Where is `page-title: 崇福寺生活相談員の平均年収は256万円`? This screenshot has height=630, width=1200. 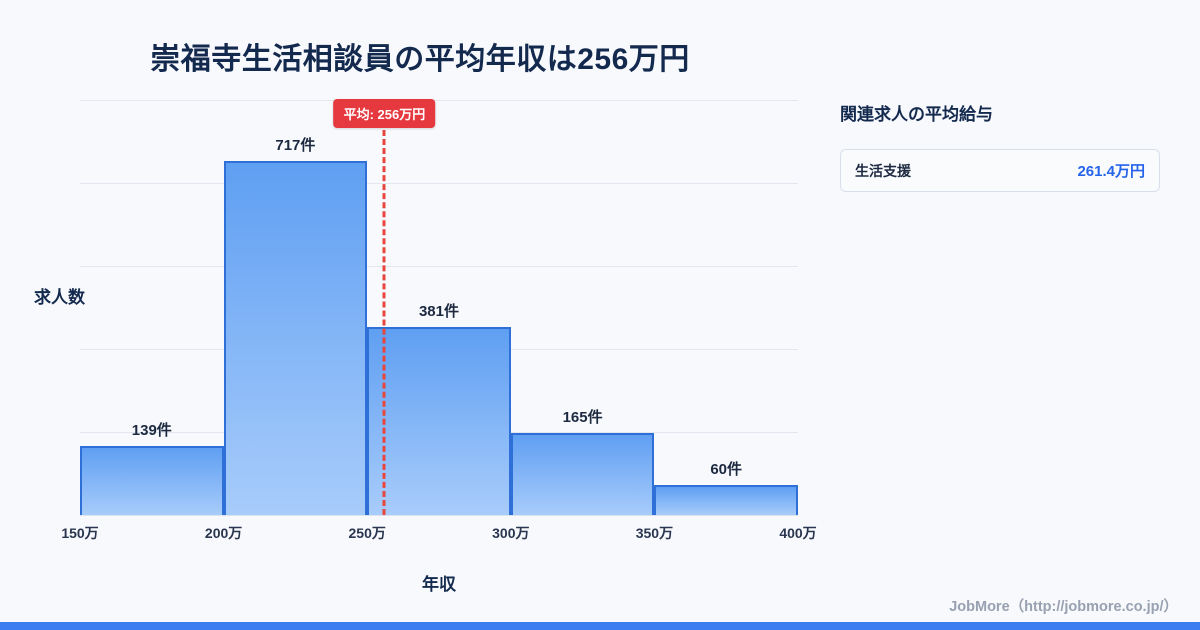 page-title: 崇福寺生活相談員の平均年収は256万円 is located at coordinates (420, 59).